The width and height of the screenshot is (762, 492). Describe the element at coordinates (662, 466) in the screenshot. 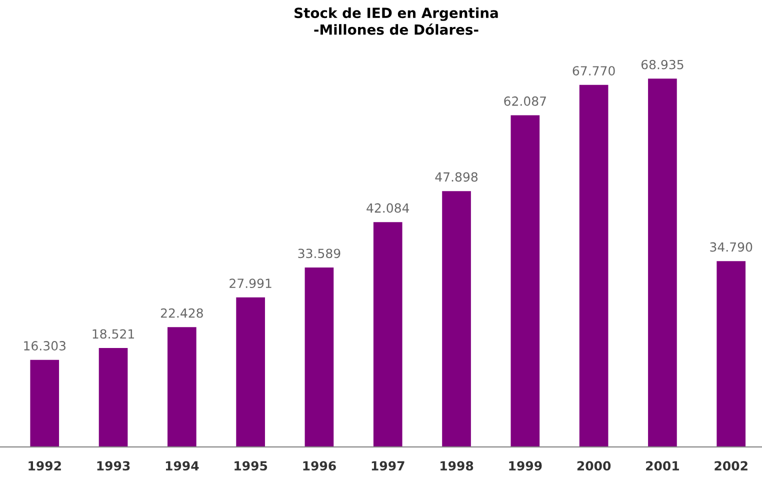

I see `x-tick-label: 2001` at that location.